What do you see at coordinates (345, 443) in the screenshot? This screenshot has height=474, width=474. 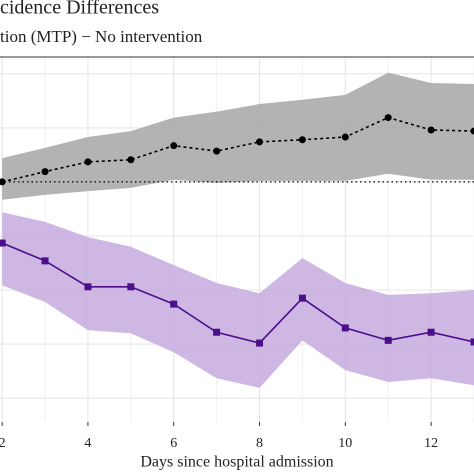 I see `x-tick-label: 10` at bounding box center [345, 443].